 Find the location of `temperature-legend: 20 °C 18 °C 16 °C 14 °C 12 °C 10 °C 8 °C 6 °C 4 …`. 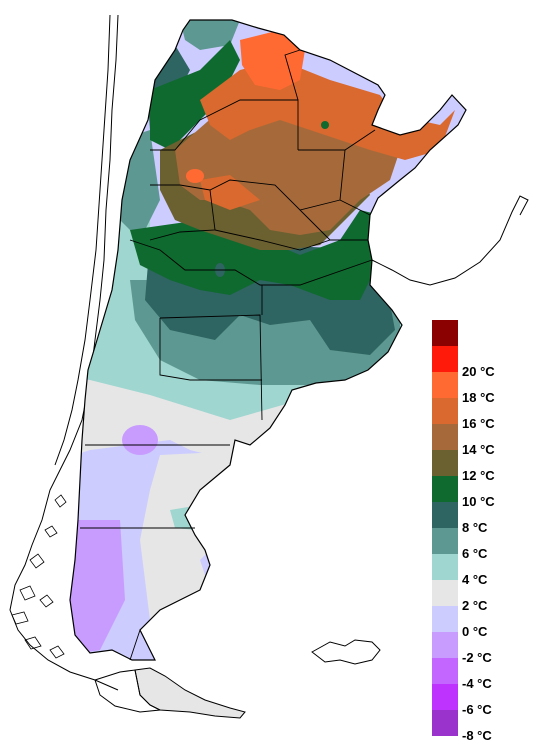

temperature-legend: 20 °C 18 °C 16 °C 14 °C 12 °C 10 °C 8 °C 6 °C 4 … is located at coordinates (482, 531).